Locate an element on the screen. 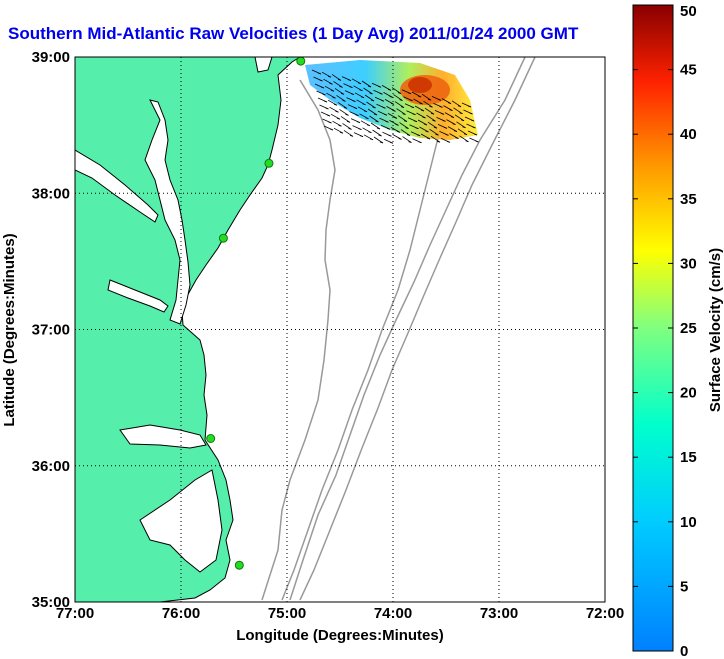 This screenshot has height=659, width=724. x-tick-label: 77:00 is located at coordinates (75, 613).